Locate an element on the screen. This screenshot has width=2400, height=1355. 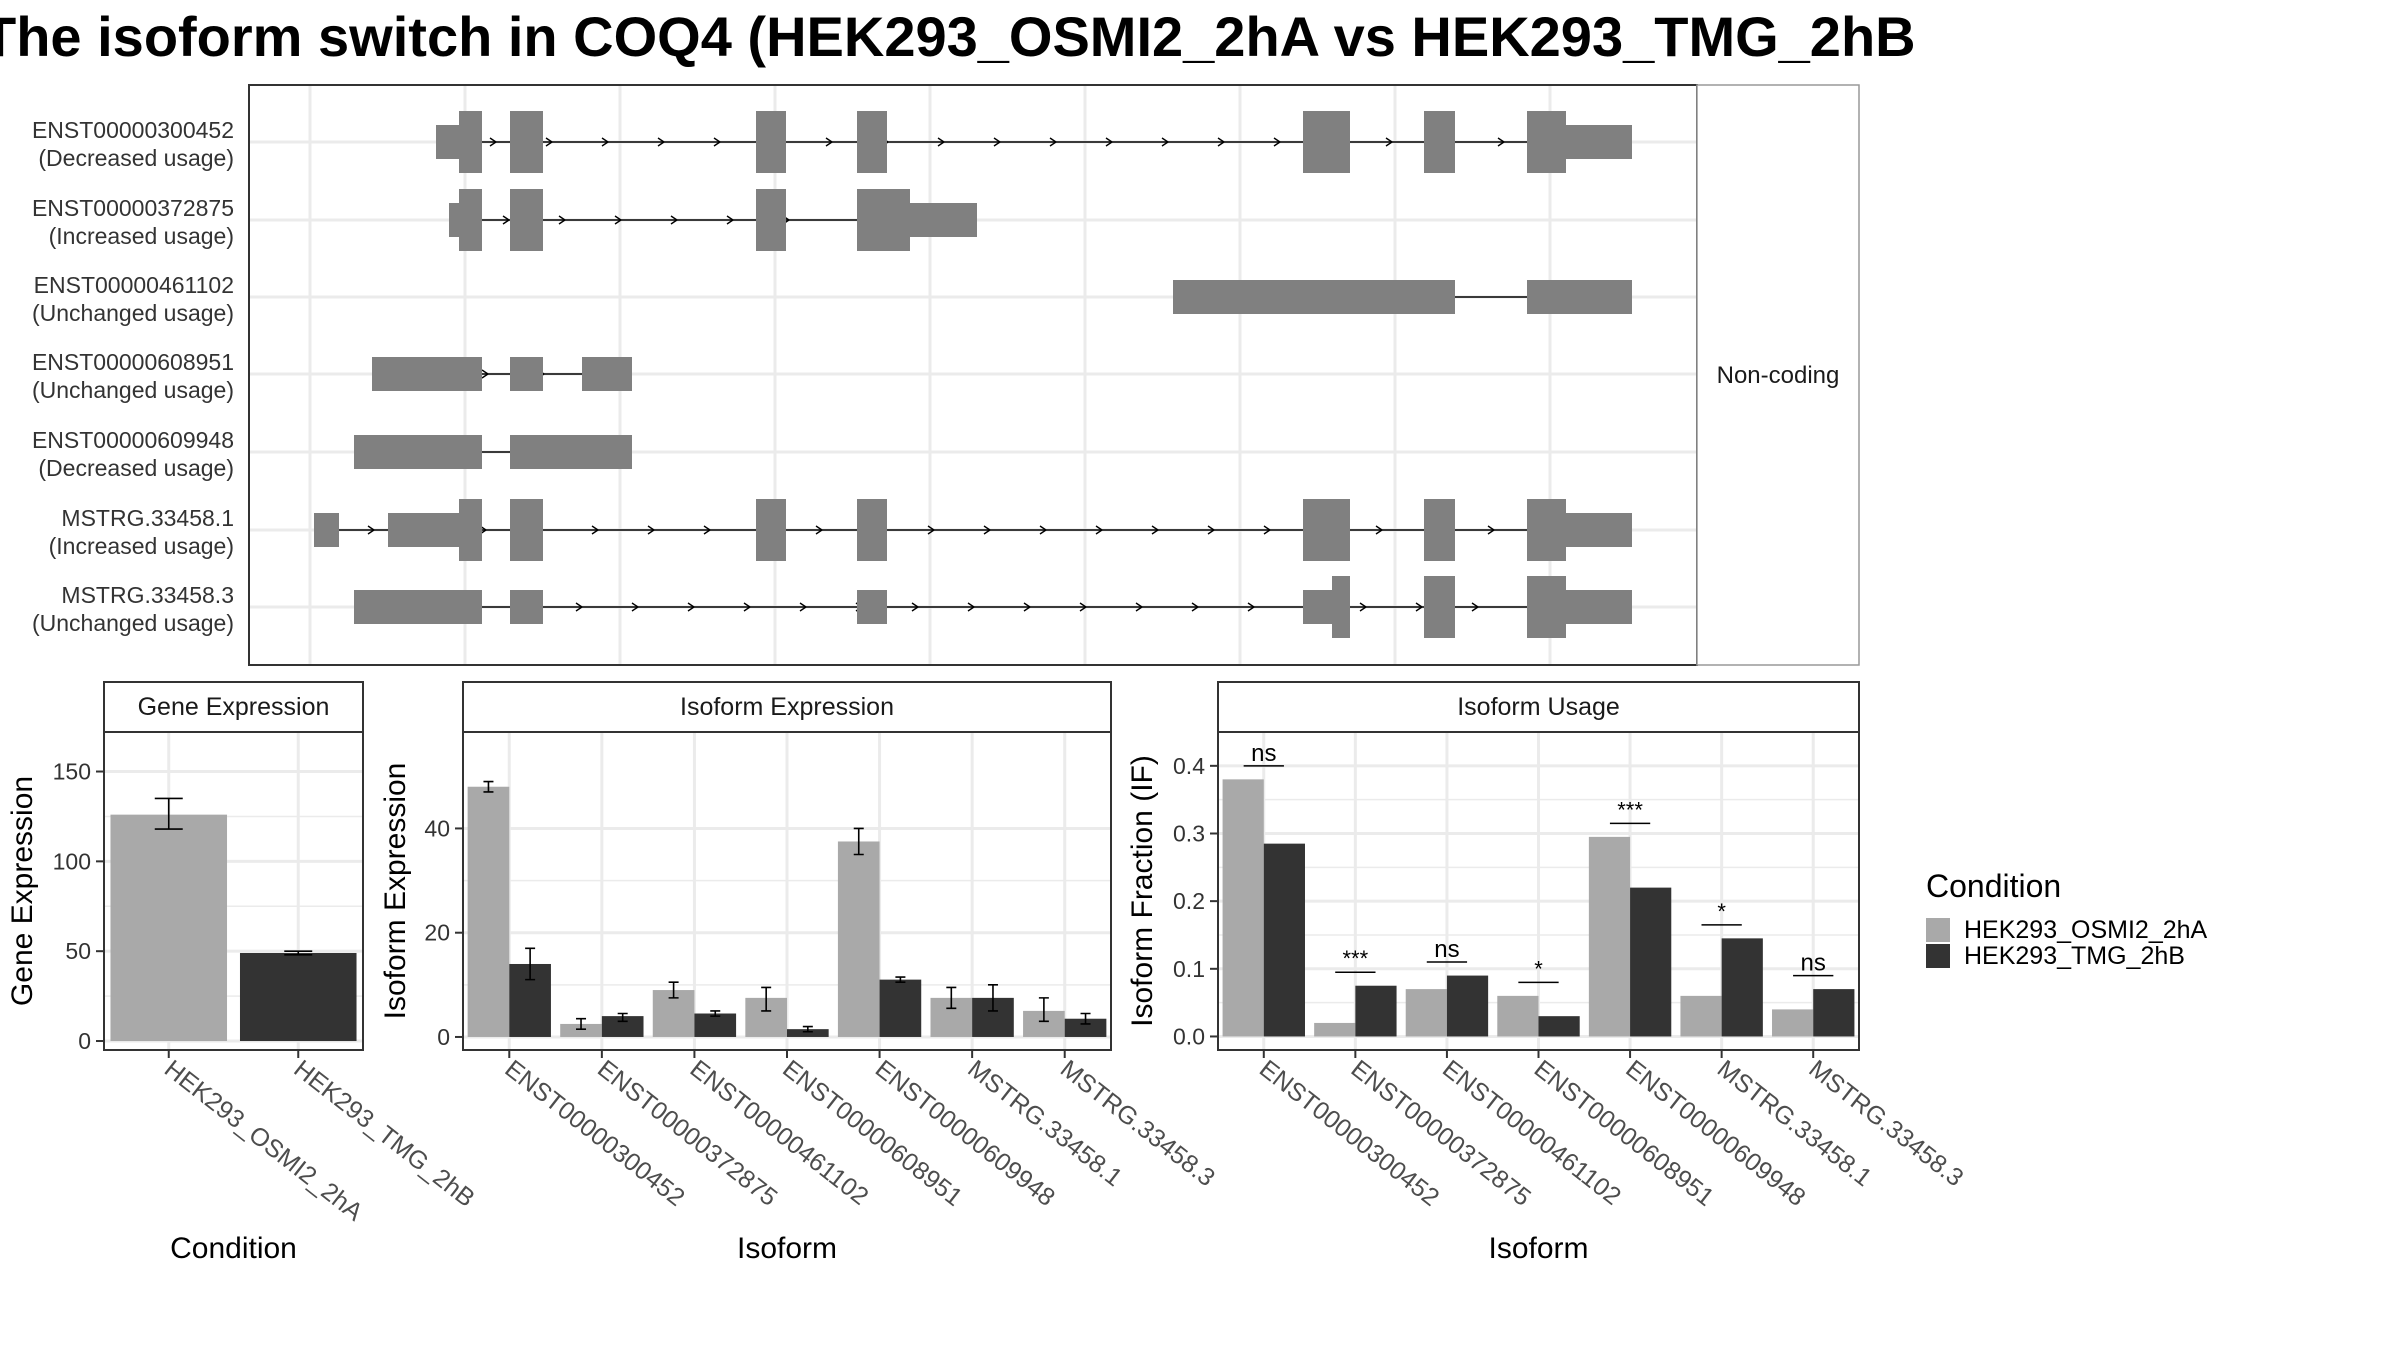
y-tick-label: 40 is located at coordinates (437, 828).